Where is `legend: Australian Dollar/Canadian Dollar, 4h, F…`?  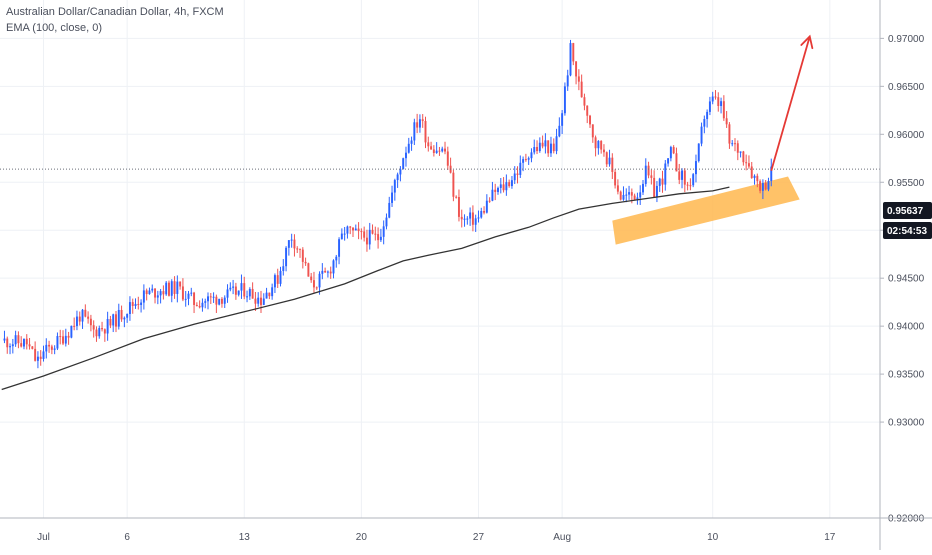 legend: Australian Dollar/Canadian Dollar, 4h, F… is located at coordinates (115, 20).